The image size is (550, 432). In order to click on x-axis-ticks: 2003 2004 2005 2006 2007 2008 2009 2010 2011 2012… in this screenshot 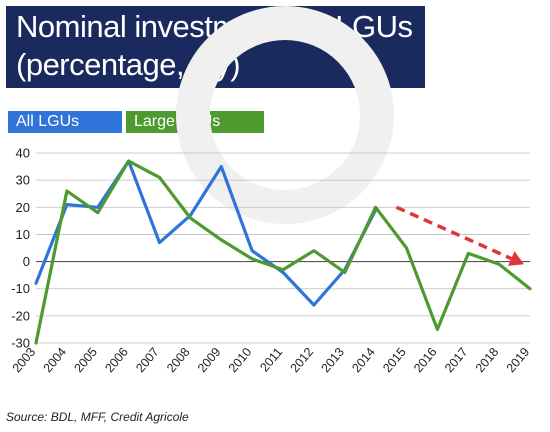, I will do `click(271, 360)`.